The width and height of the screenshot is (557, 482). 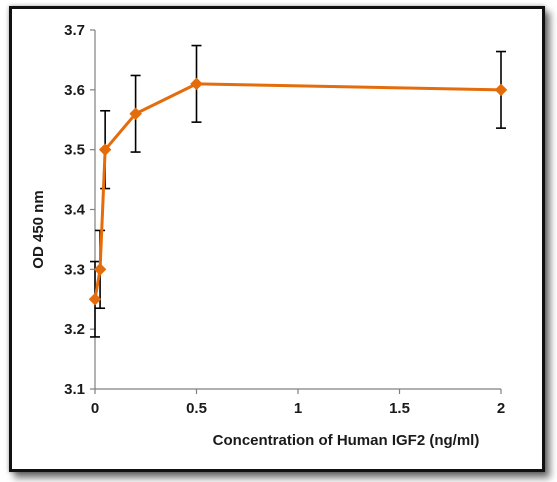 I want to click on y-tick-label: 3.1, so click(x=74, y=389).